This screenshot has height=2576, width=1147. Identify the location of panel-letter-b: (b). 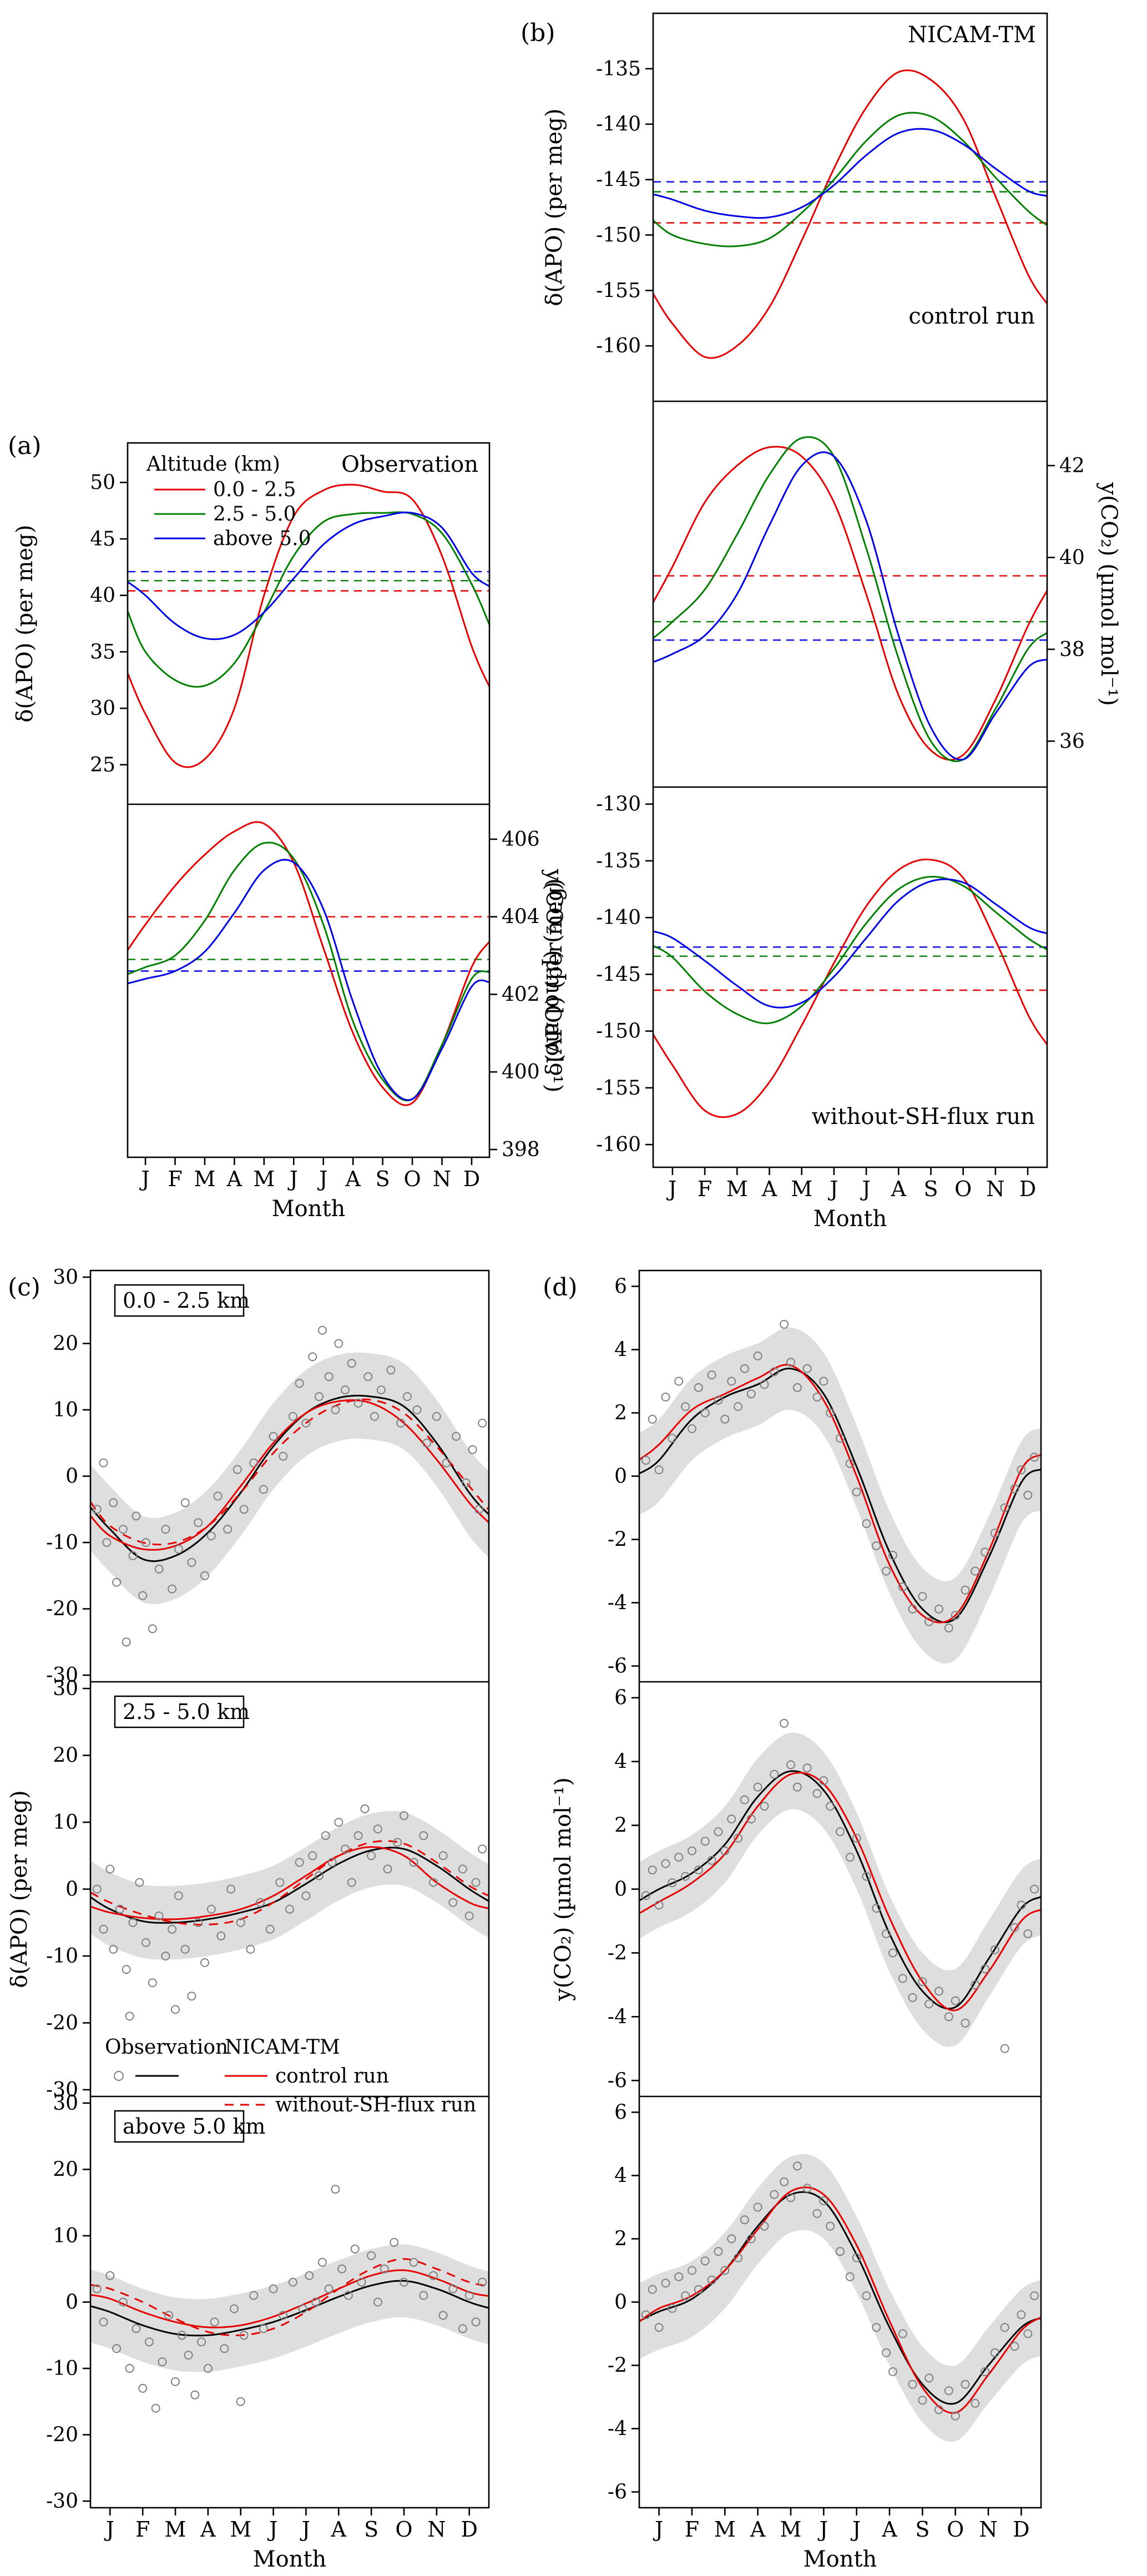
(538, 33).